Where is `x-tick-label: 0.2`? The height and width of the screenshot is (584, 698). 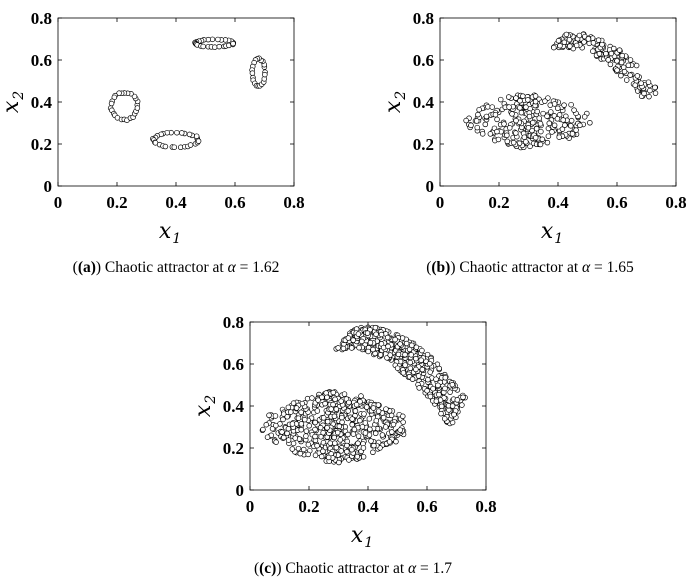
x-tick-label: 0.2 is located at coordinates (498, 202).